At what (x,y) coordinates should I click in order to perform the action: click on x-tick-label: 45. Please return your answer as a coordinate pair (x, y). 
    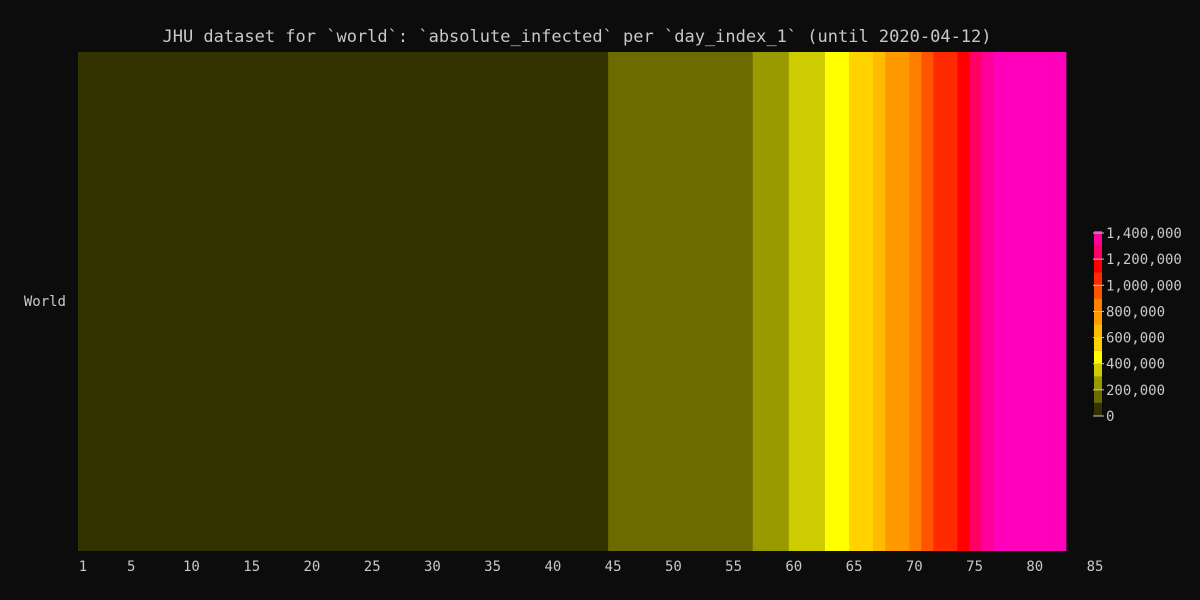
    Looking at the image, I should click on (613, 567).